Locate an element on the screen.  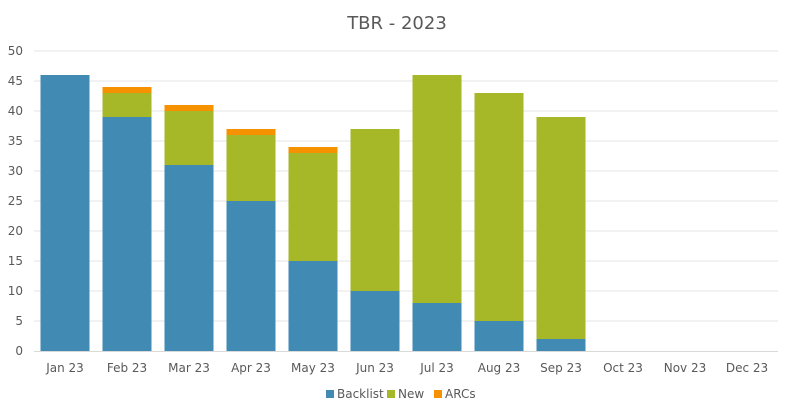
y-tick-label: 35 is located at coordinates (15, 141).